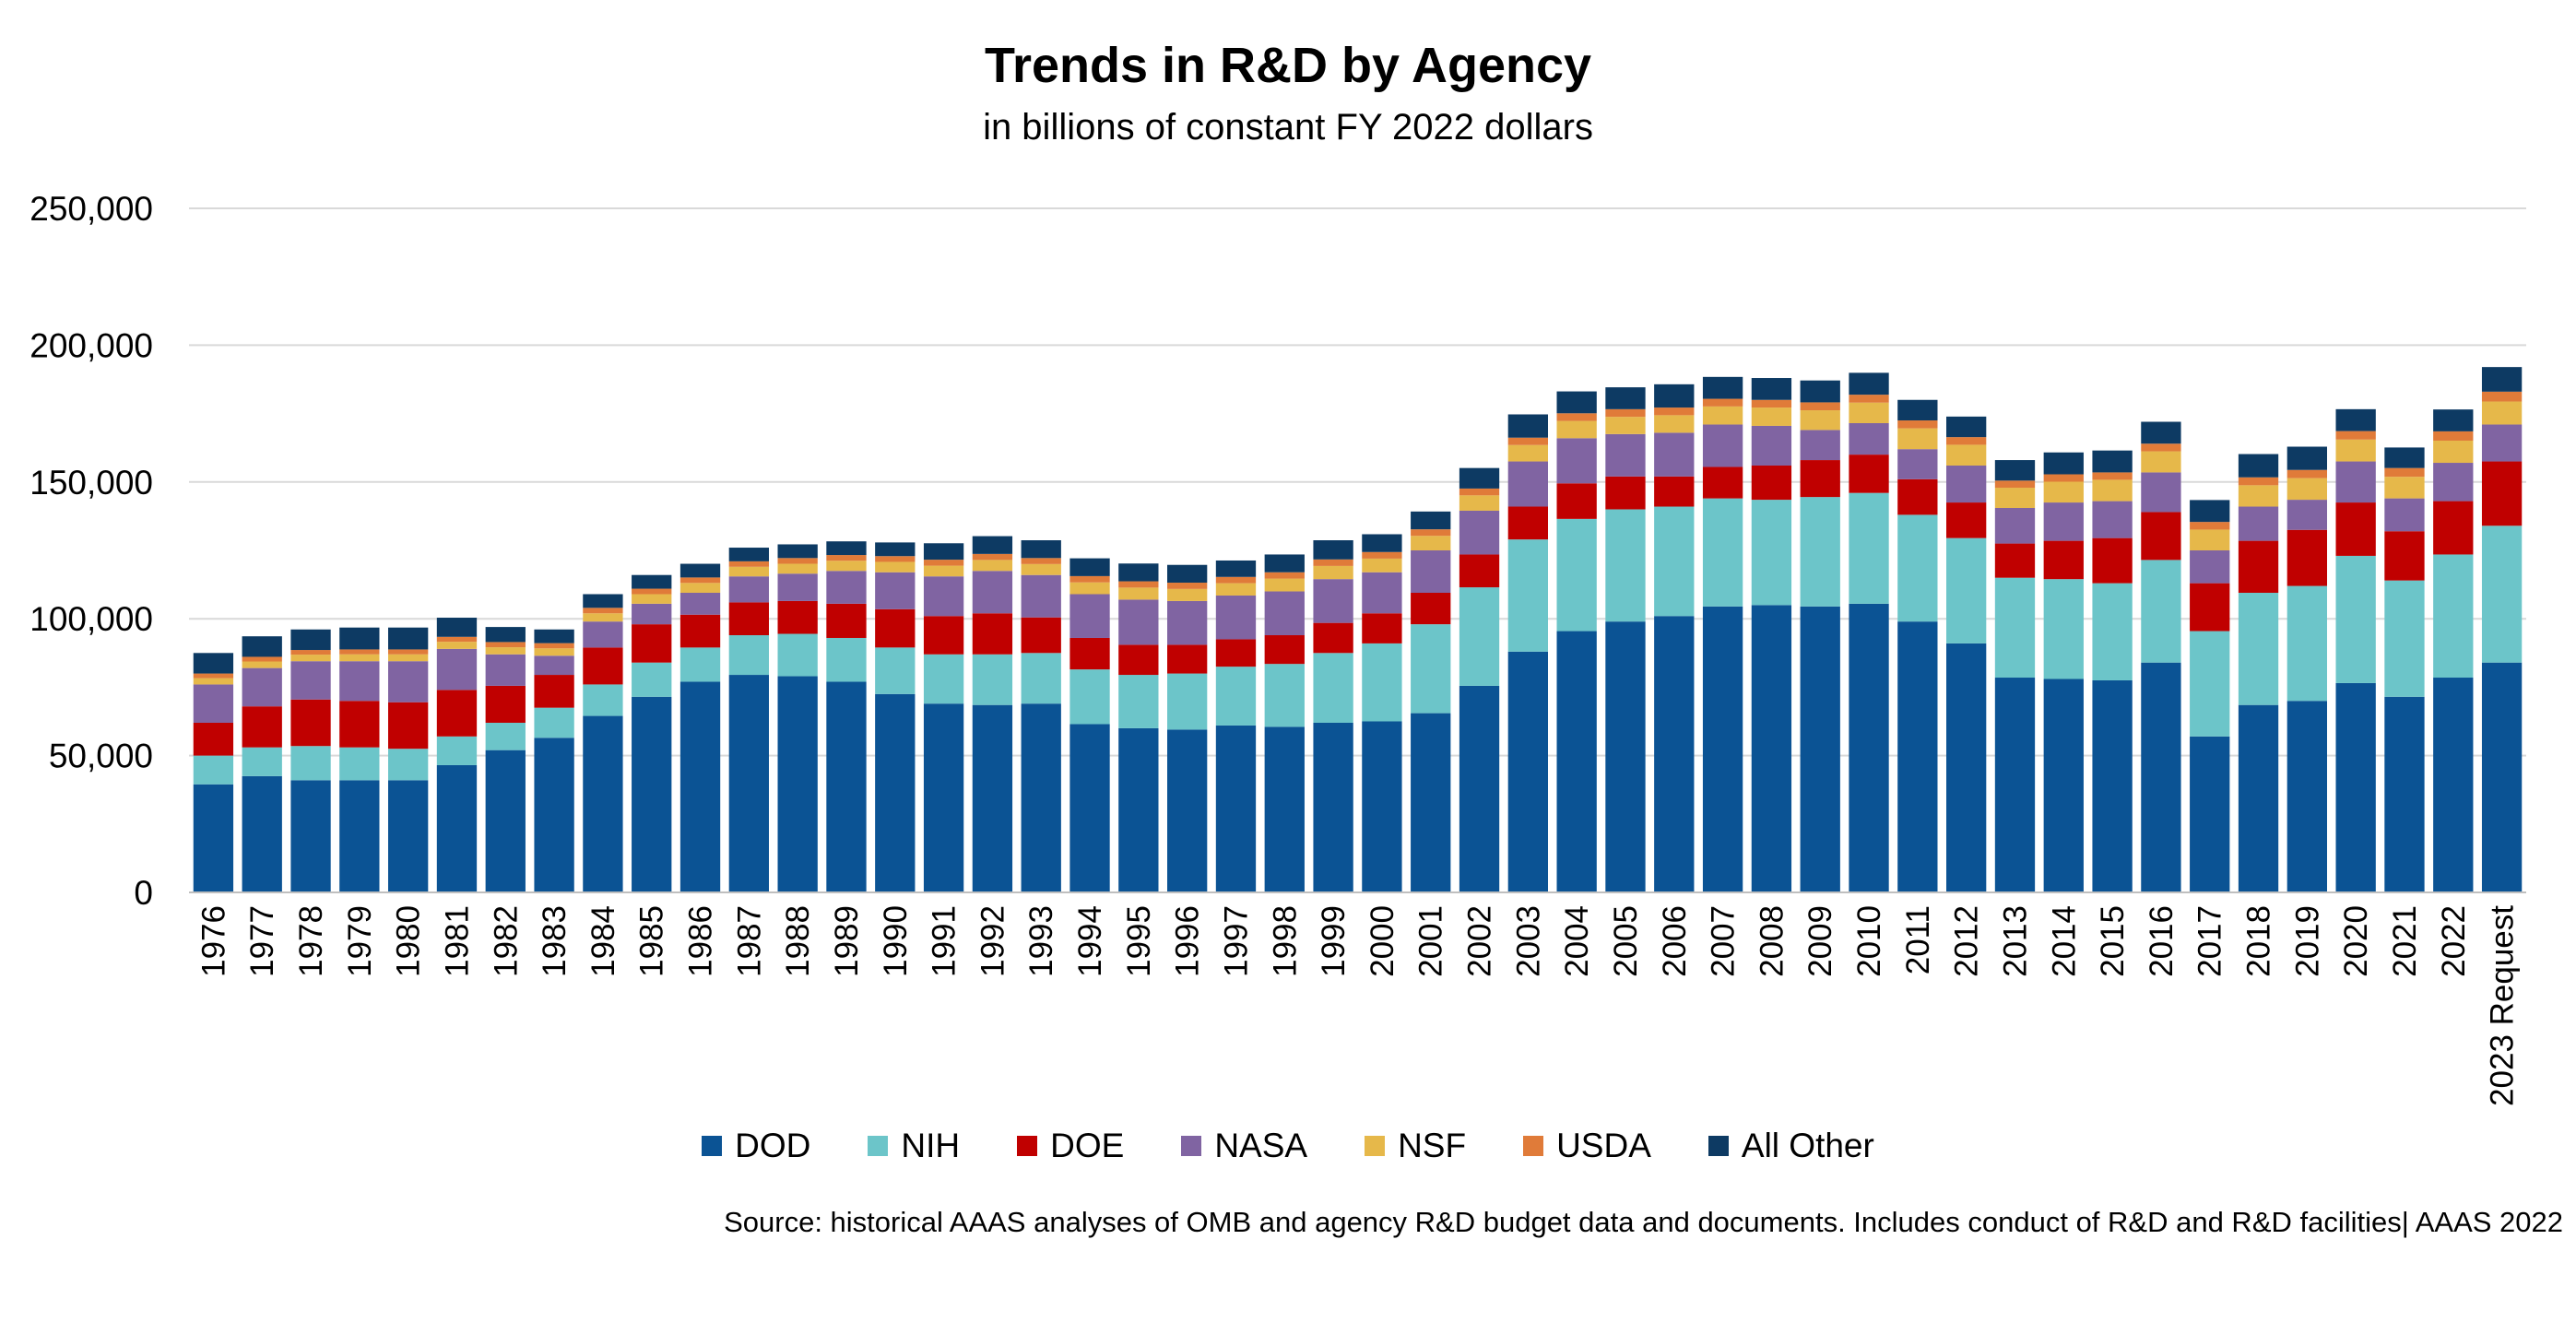  What do you see at coordinates (1139, 941) in the screenshot?
I see `x-tick-label: 1995` at bounding box center [1139, 941].